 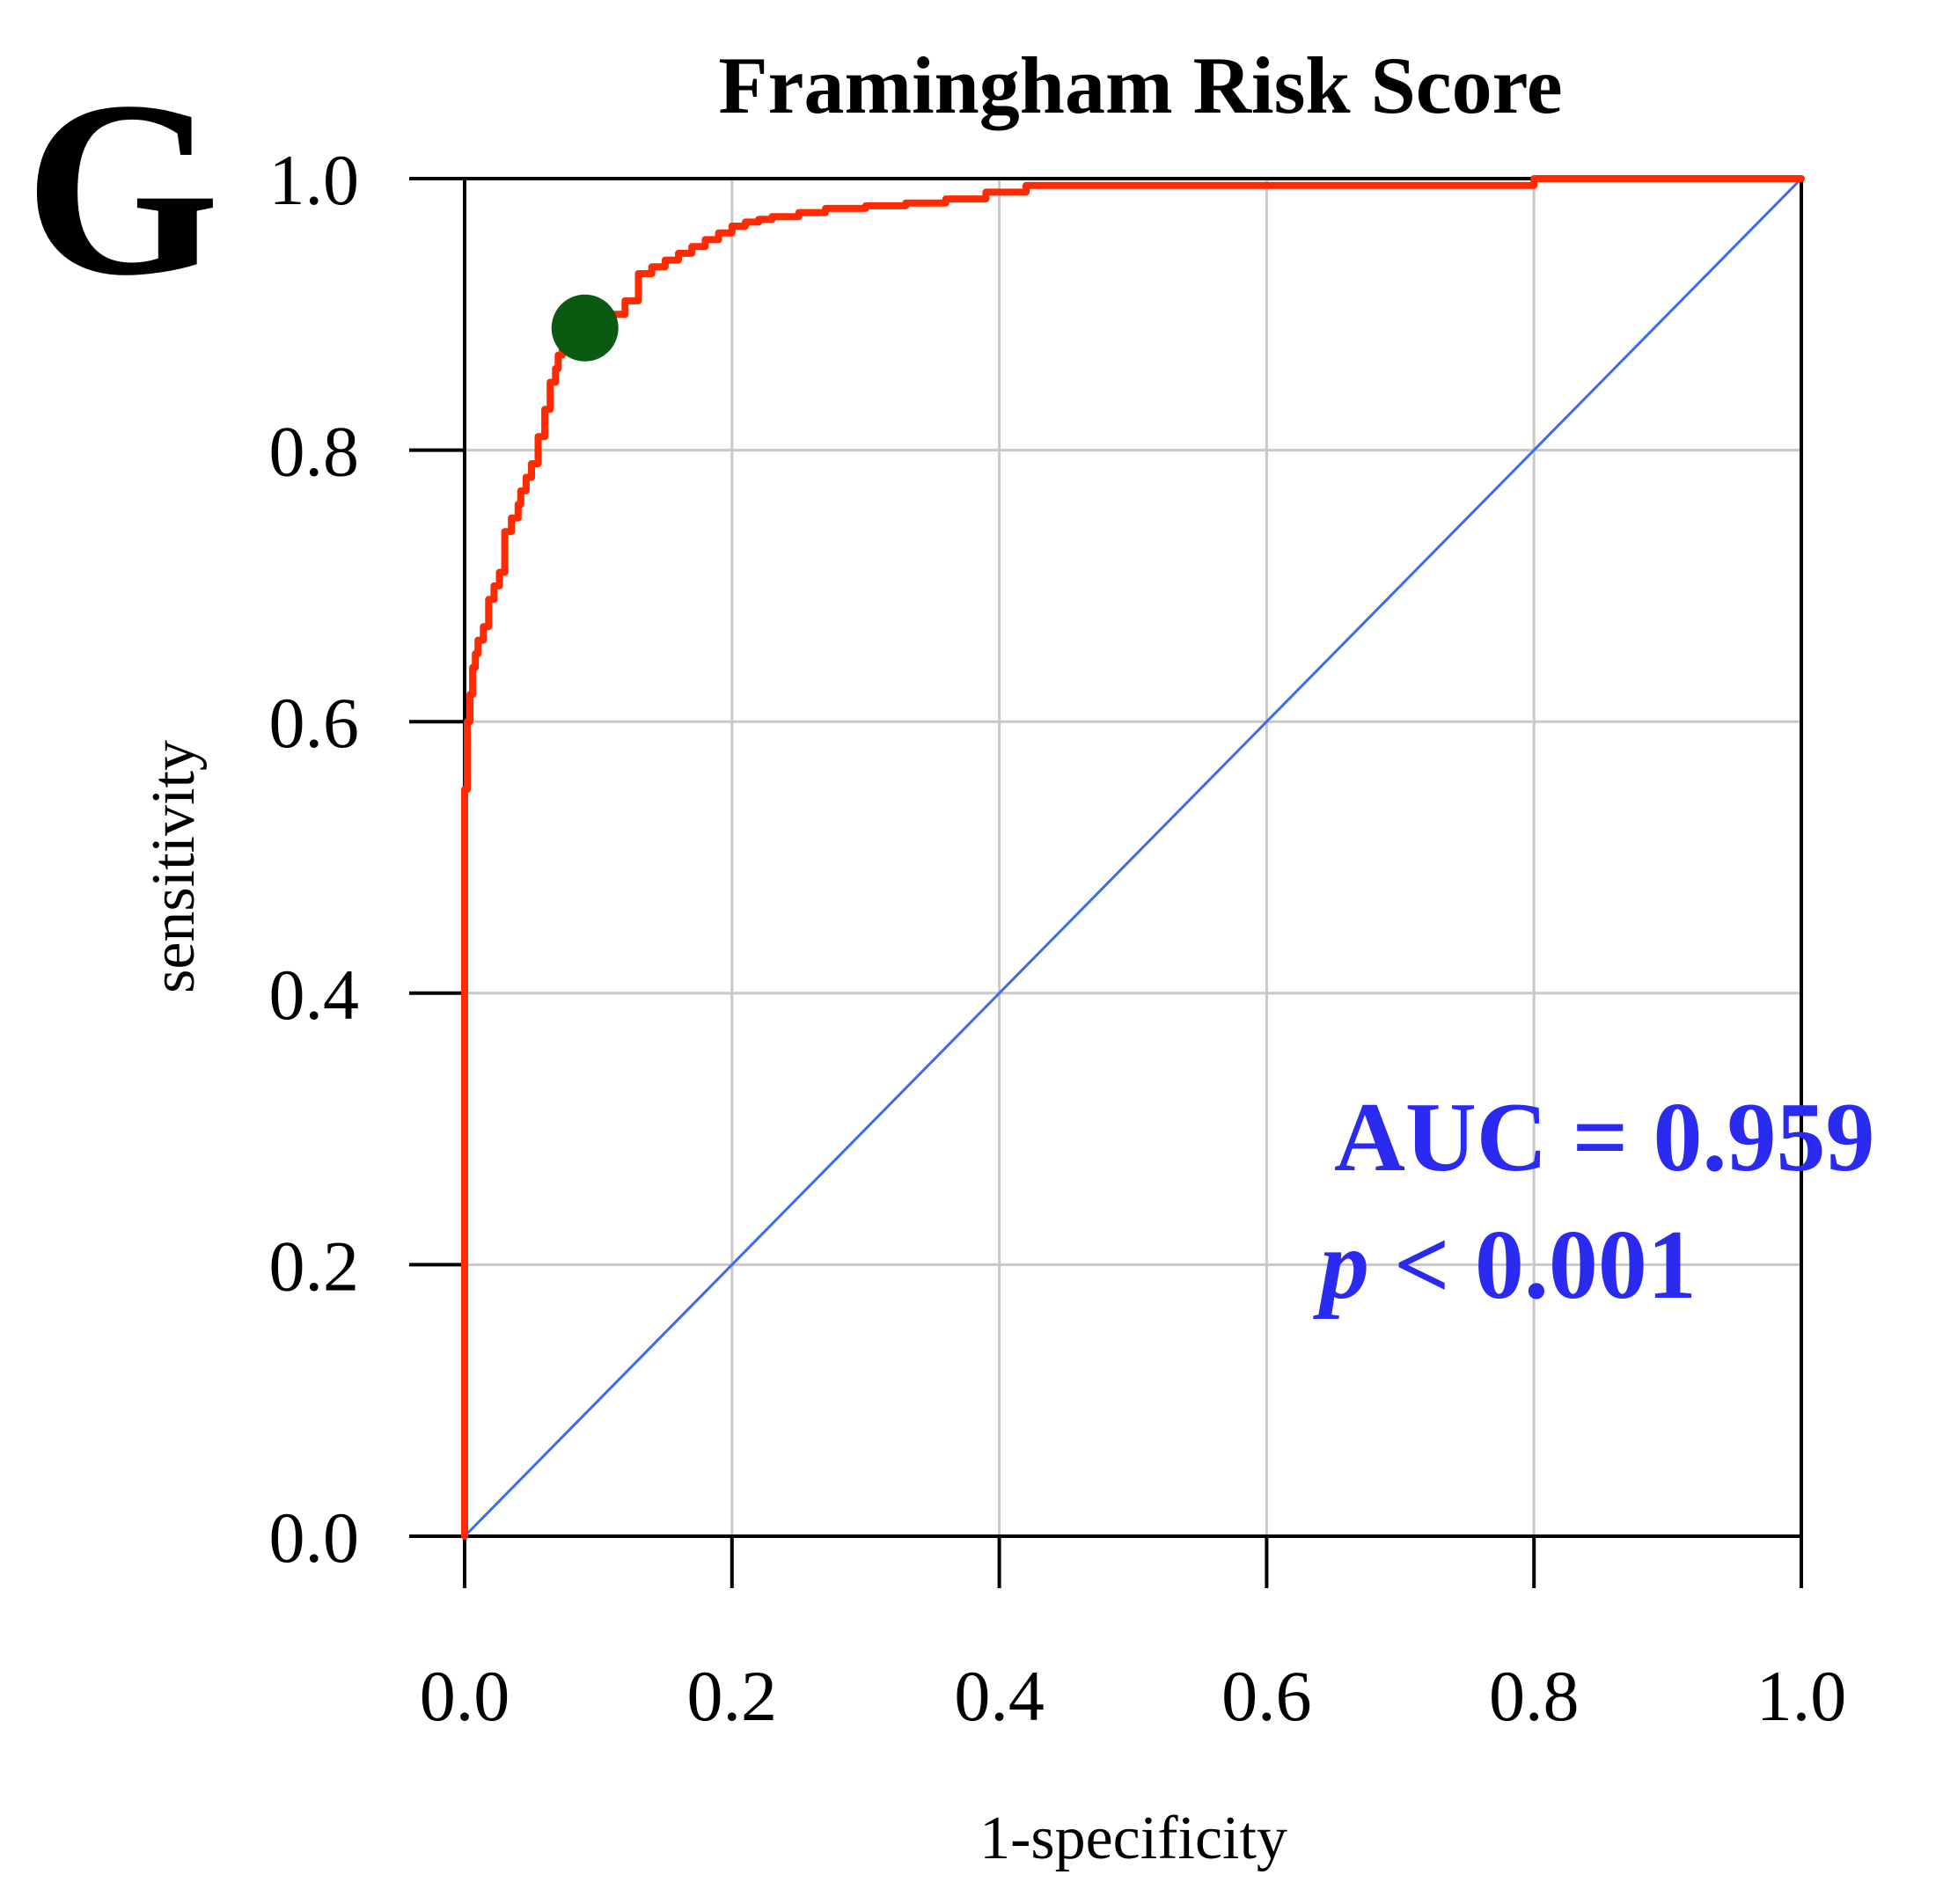 What do you see at coordinates (1545, 1265) in the screenshot?
I see `p-value-text: < 0.001` at bounding box center [1545, 1265].